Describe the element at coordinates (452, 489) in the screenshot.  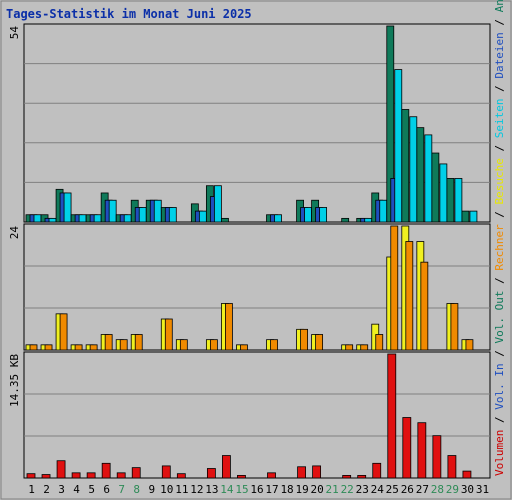
I see `x-tick-label: 29` at that location.